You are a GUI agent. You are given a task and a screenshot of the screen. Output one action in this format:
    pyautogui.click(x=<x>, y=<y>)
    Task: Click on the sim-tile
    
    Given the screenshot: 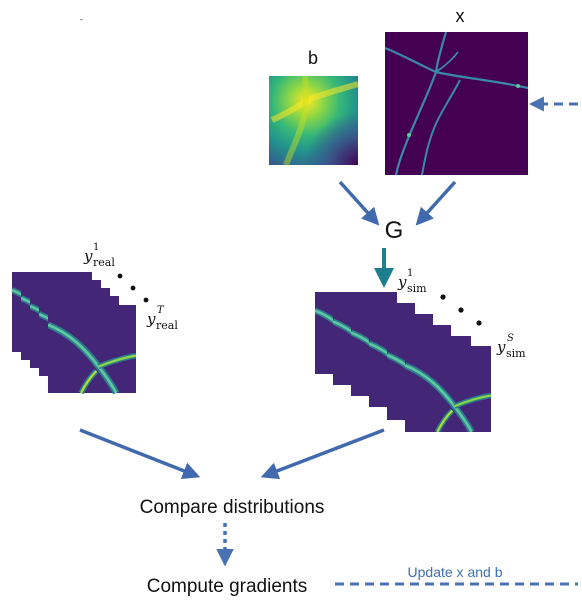 What is the action you would take?
    pyautogui.click(x=448, y=389)
    